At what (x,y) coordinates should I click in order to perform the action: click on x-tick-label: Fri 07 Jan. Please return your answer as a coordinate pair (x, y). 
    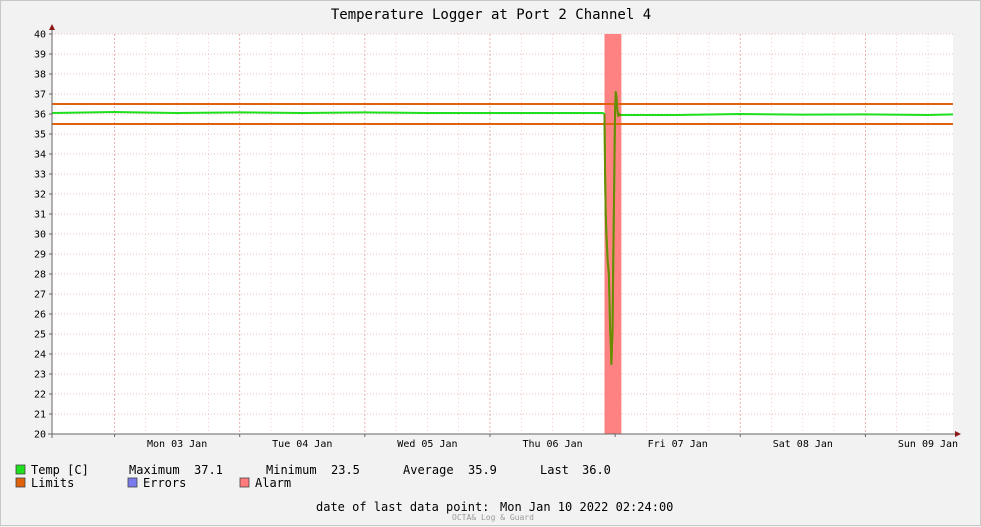
    Looking at the image, I should click on (678, 444).